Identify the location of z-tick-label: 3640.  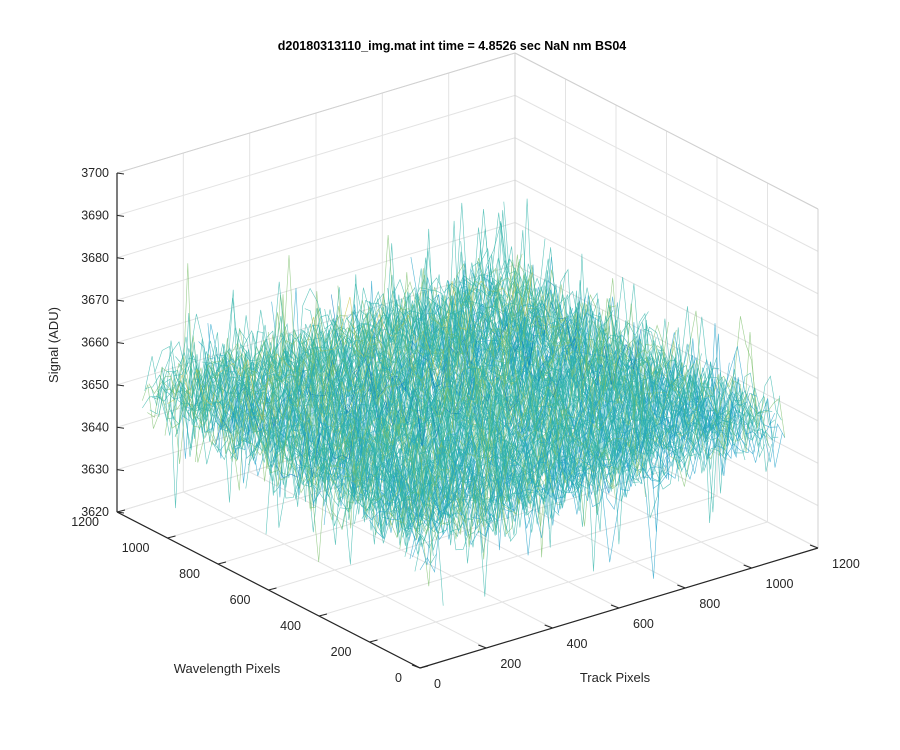
(95, 427).